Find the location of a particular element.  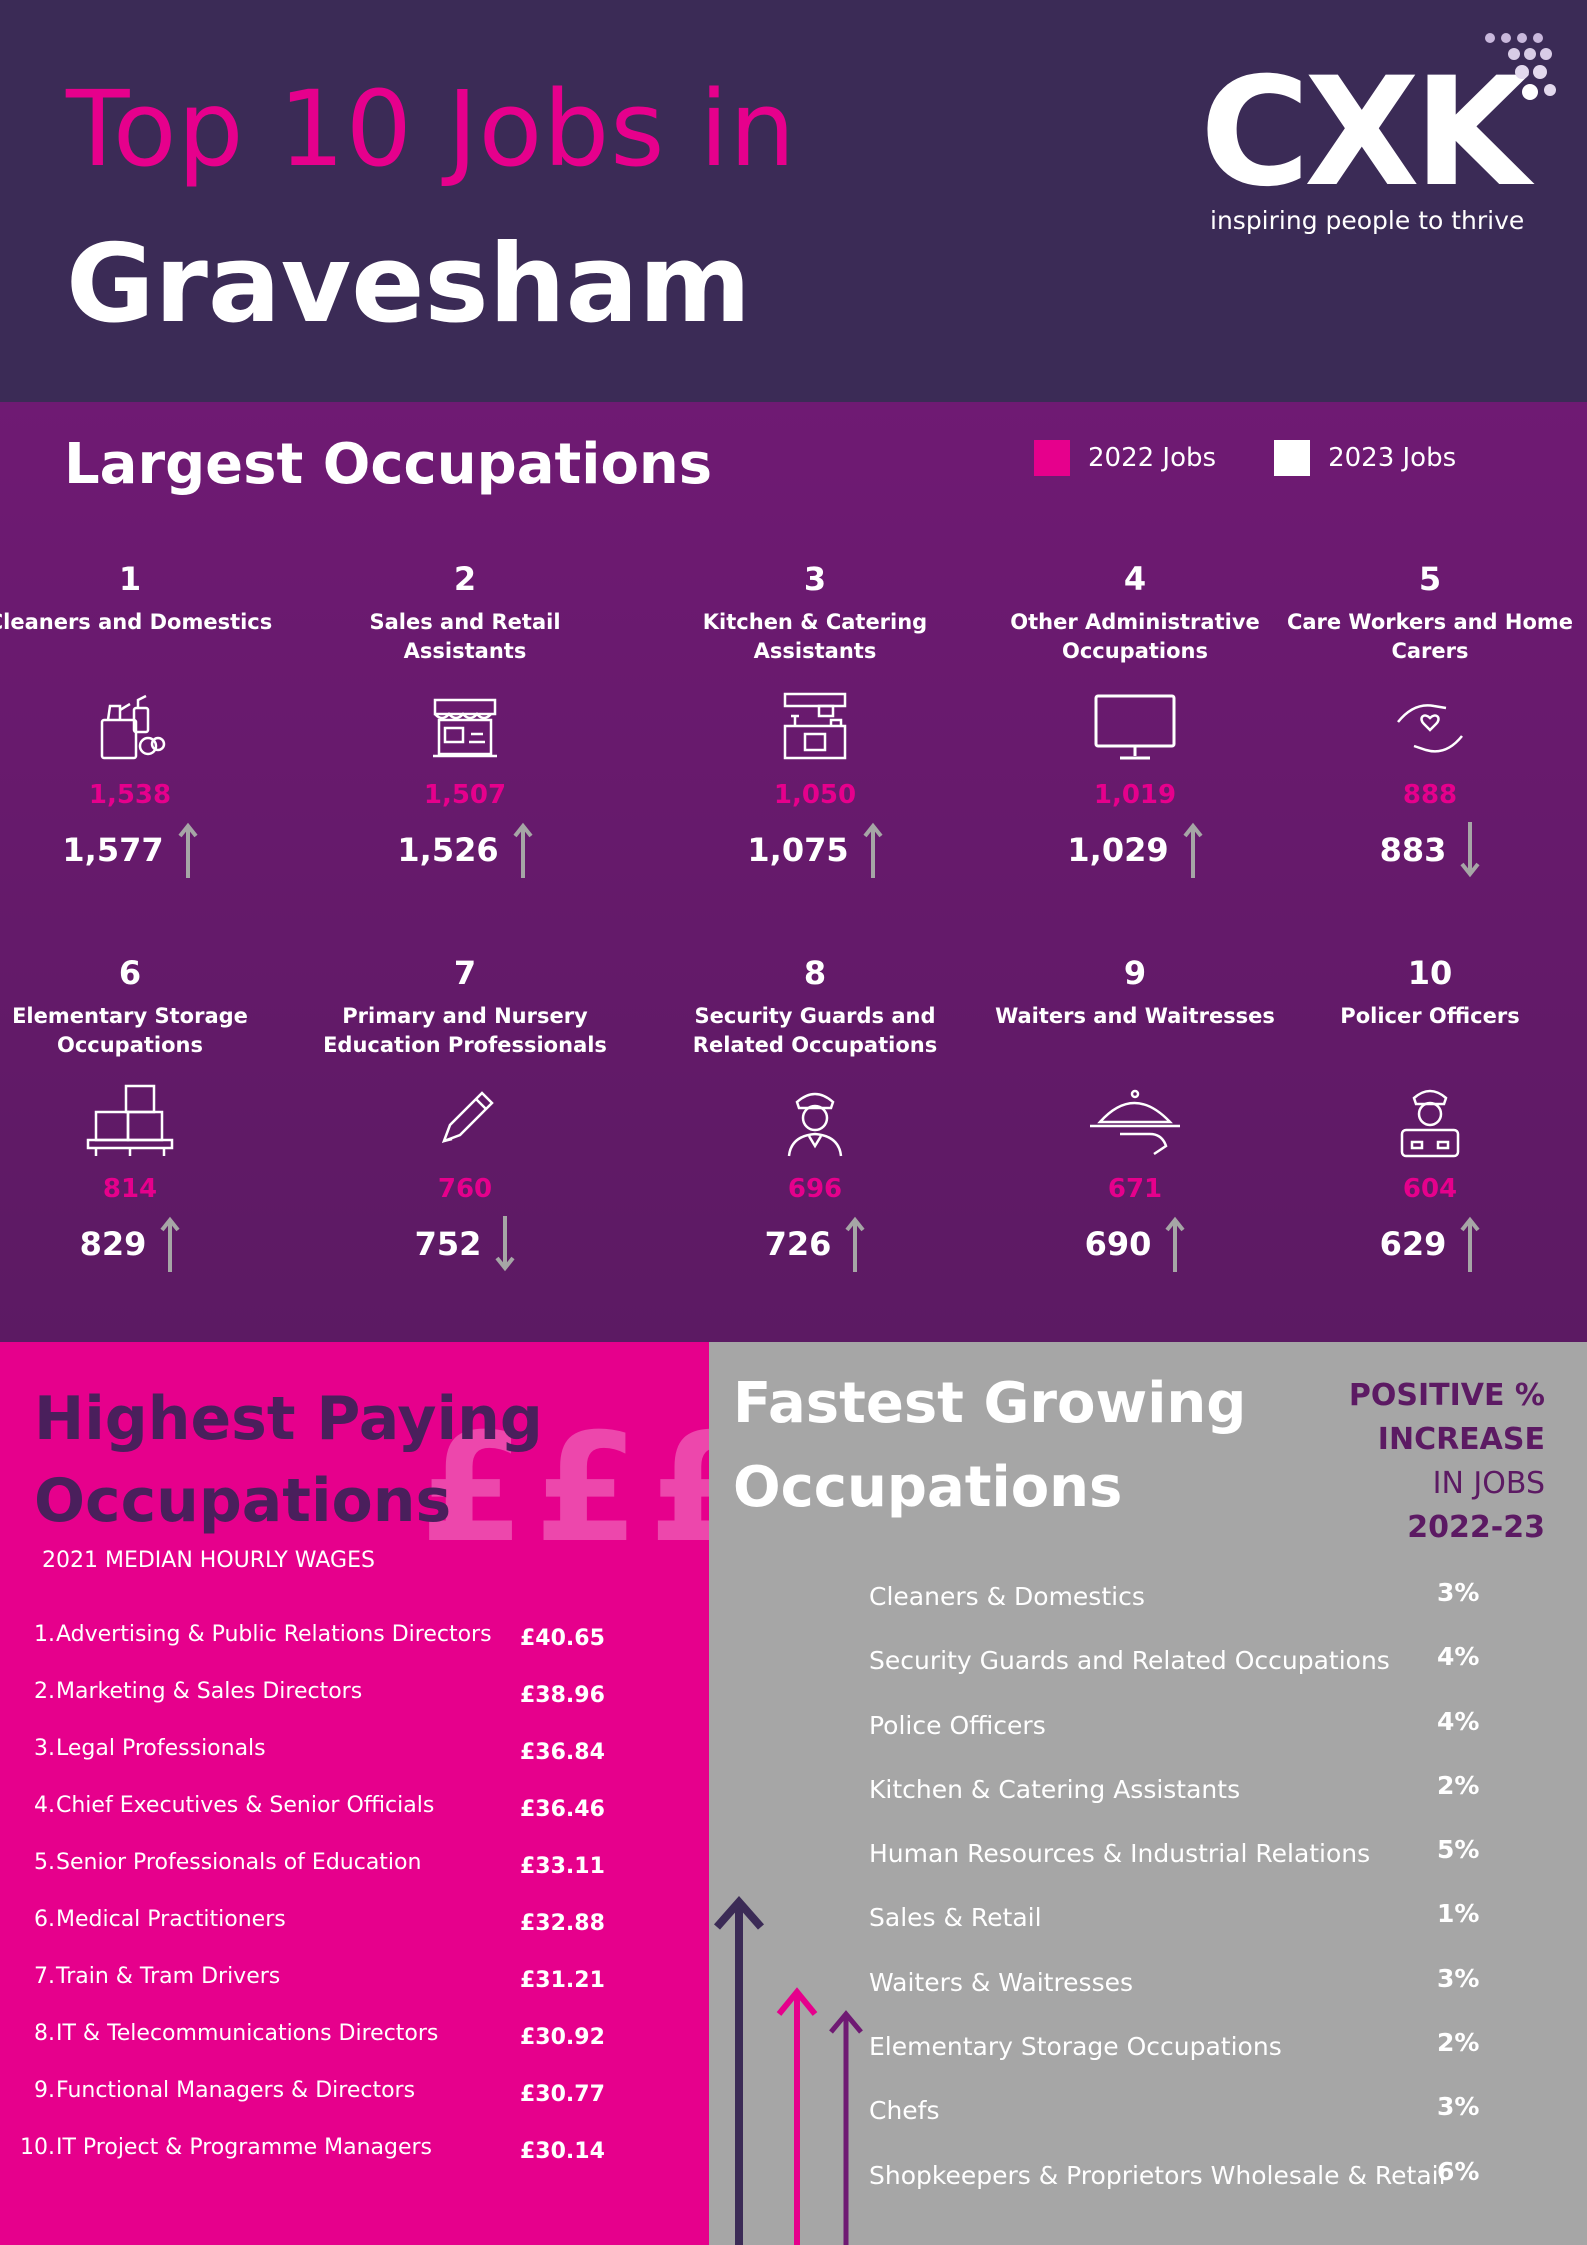

jobs-2023-row: 1,075 is located at coordinates (815, 850).